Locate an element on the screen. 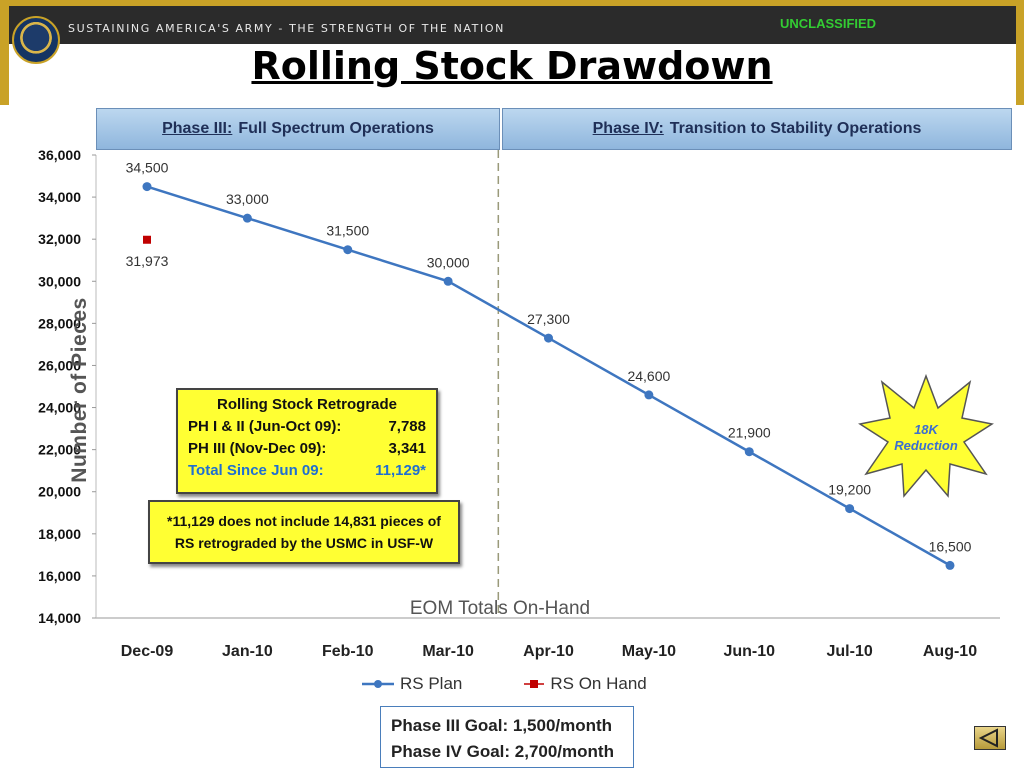  onhand-marker-icon is located at coordinates (534, 684).